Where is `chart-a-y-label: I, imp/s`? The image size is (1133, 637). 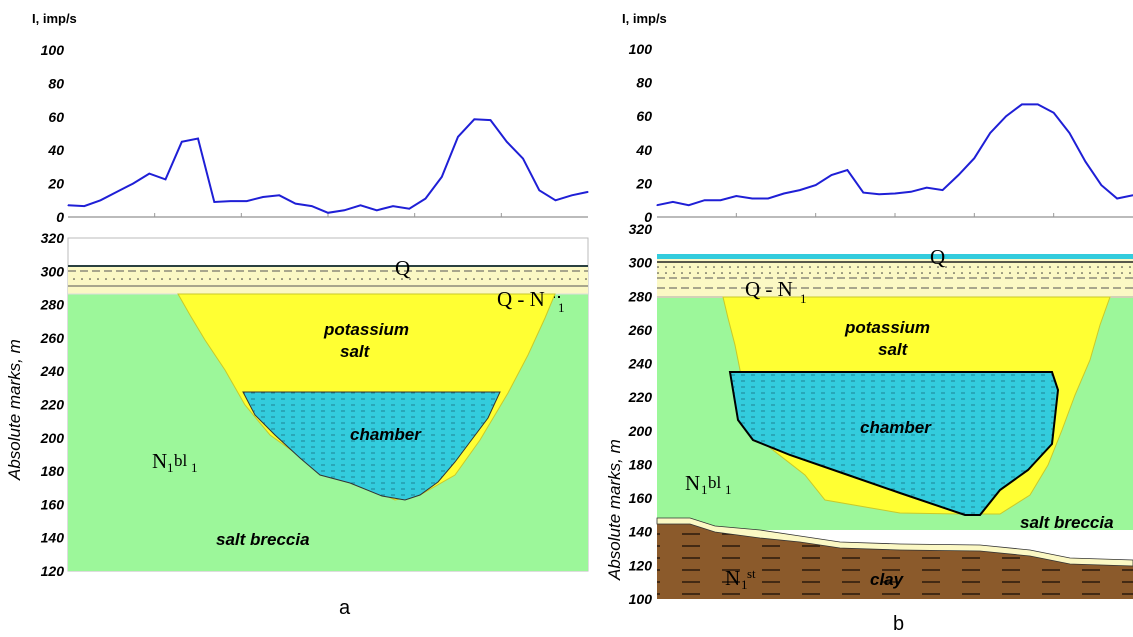 chart-a-y-label: I, imp/s is located at coordinates (54, 18).